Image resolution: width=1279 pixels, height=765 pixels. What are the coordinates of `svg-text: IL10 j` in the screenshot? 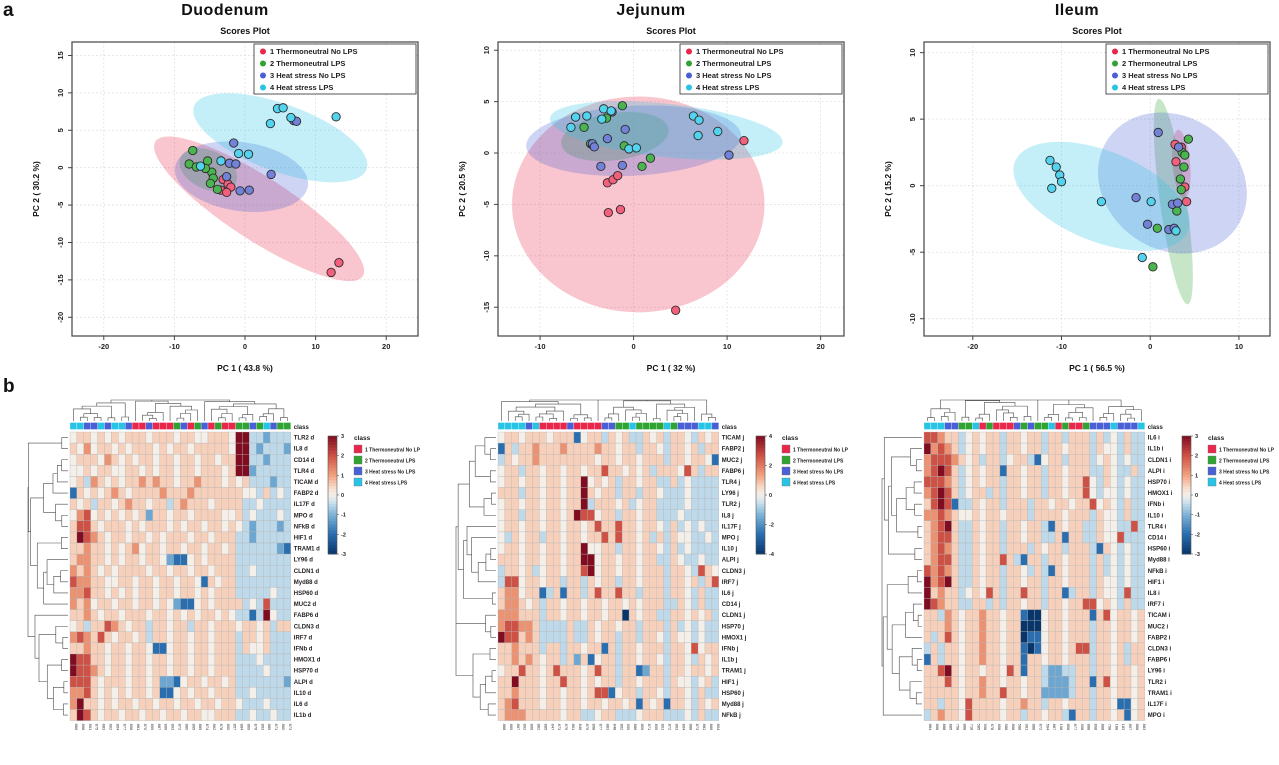 It's located at (730, 550).